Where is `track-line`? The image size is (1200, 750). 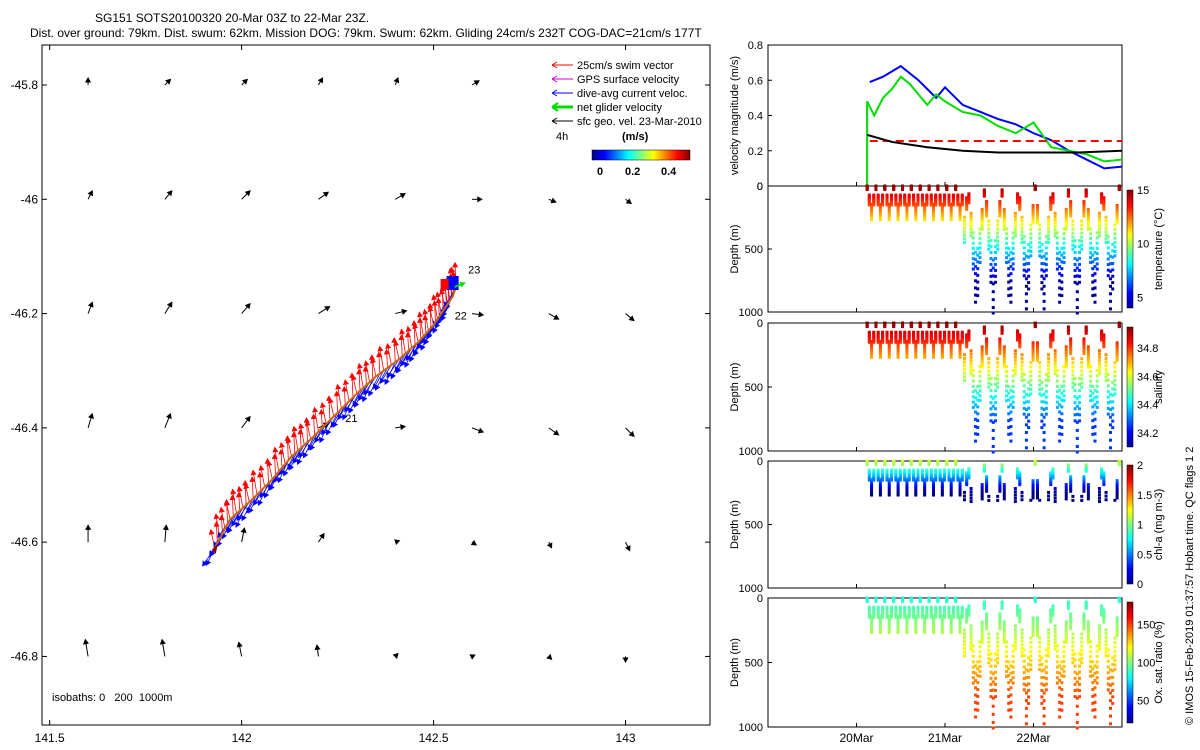
track-line is located at coordinates (335, 416).